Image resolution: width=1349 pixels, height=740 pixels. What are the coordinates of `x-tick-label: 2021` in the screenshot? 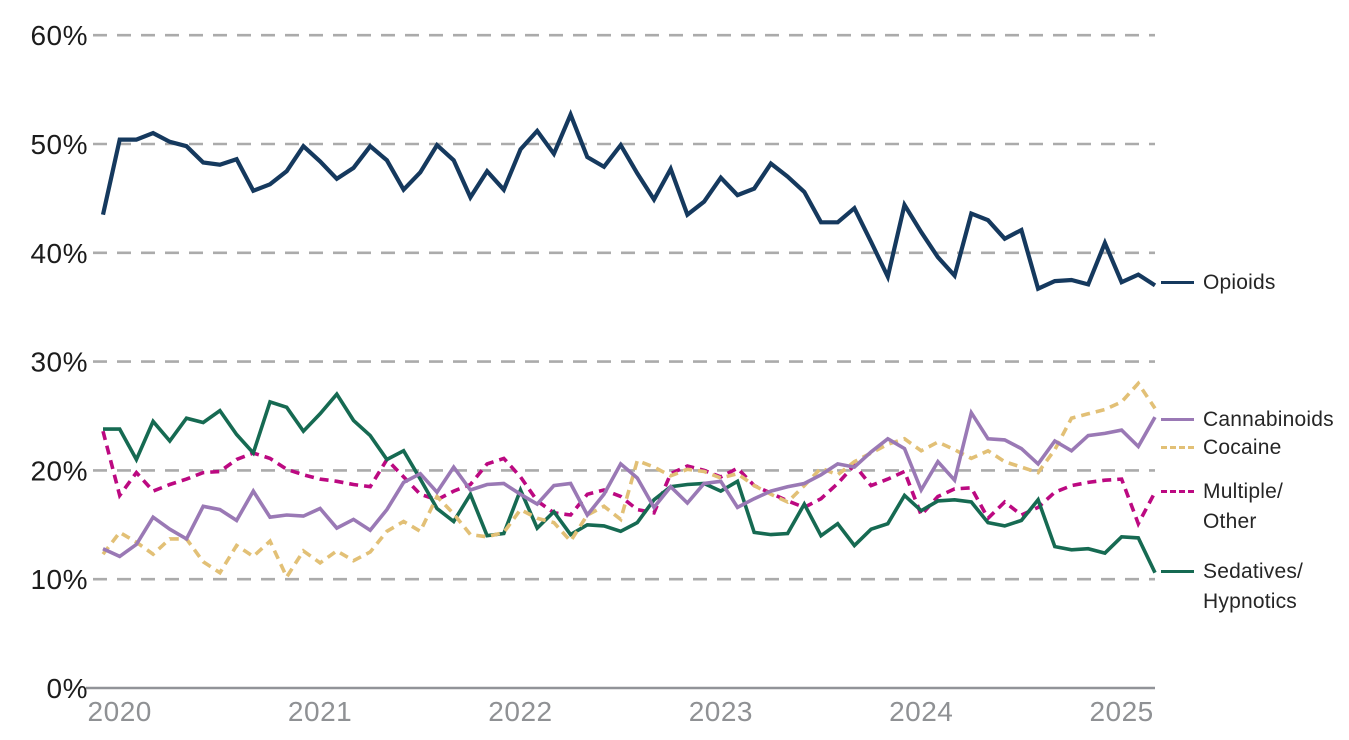 It's located at (320, 711).